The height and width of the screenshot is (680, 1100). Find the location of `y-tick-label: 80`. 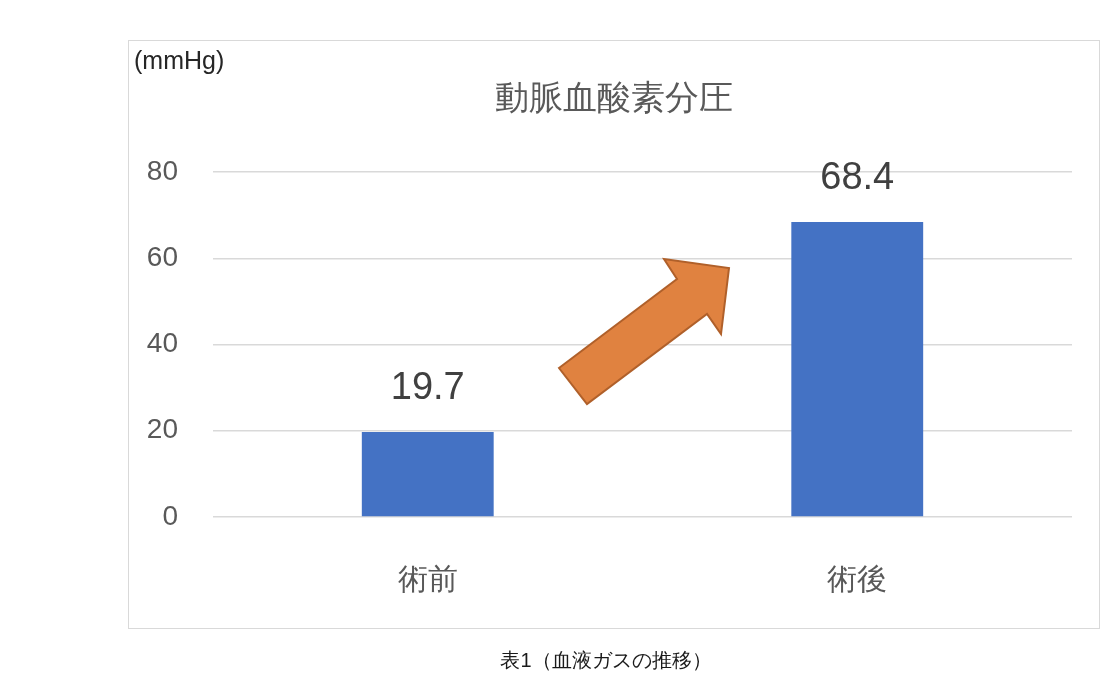

y-tick-label: 80 is located at coordinates (162, 170).